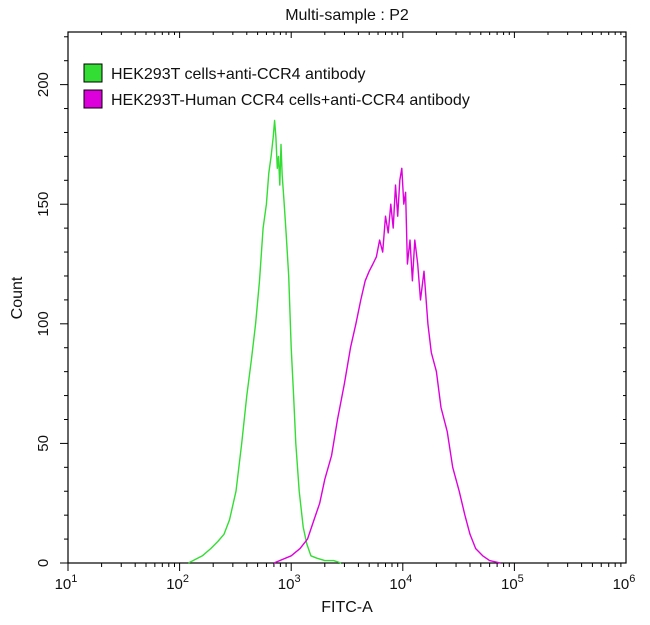  Describe the element at coordinates (43, 443) in the screenshot. I see `y-tick-label: 50` at that location.